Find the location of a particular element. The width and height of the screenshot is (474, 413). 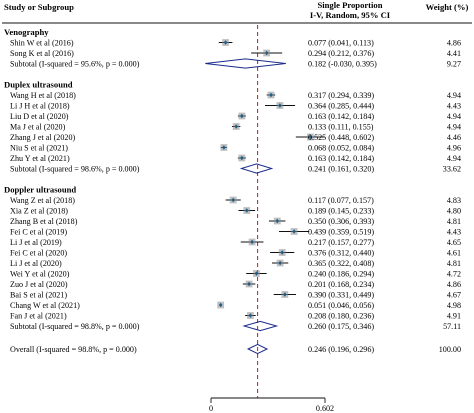

study-label: Zhu Y et al (2021) is located at coordinates (40, 158).